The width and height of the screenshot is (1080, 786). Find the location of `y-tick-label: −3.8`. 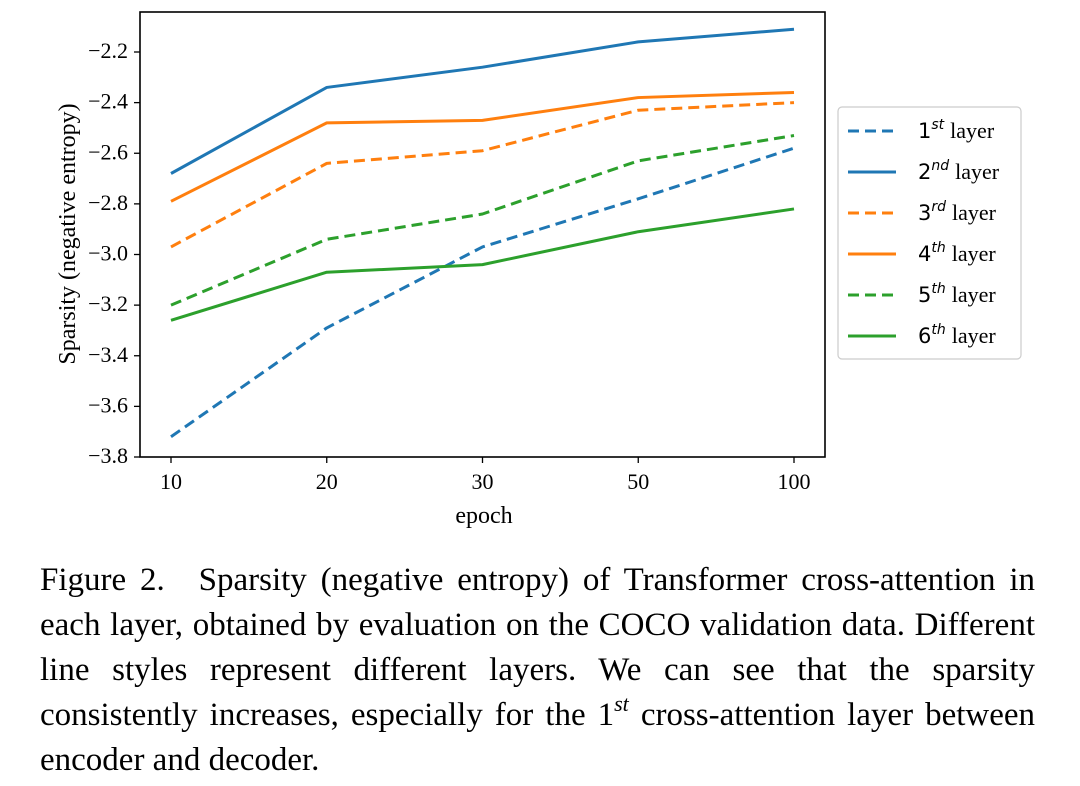

y-tick-label: −3.8 is located at coordinates (108, 455).